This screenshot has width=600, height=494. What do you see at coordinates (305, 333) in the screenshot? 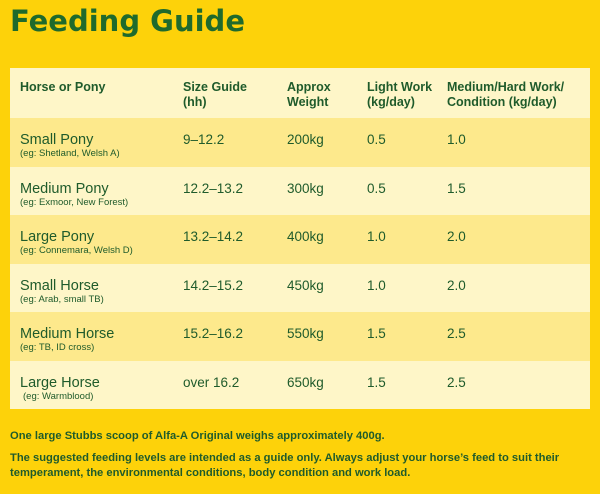
I see `approx-weight-value: 550kg` at bounding box center [305, 333].